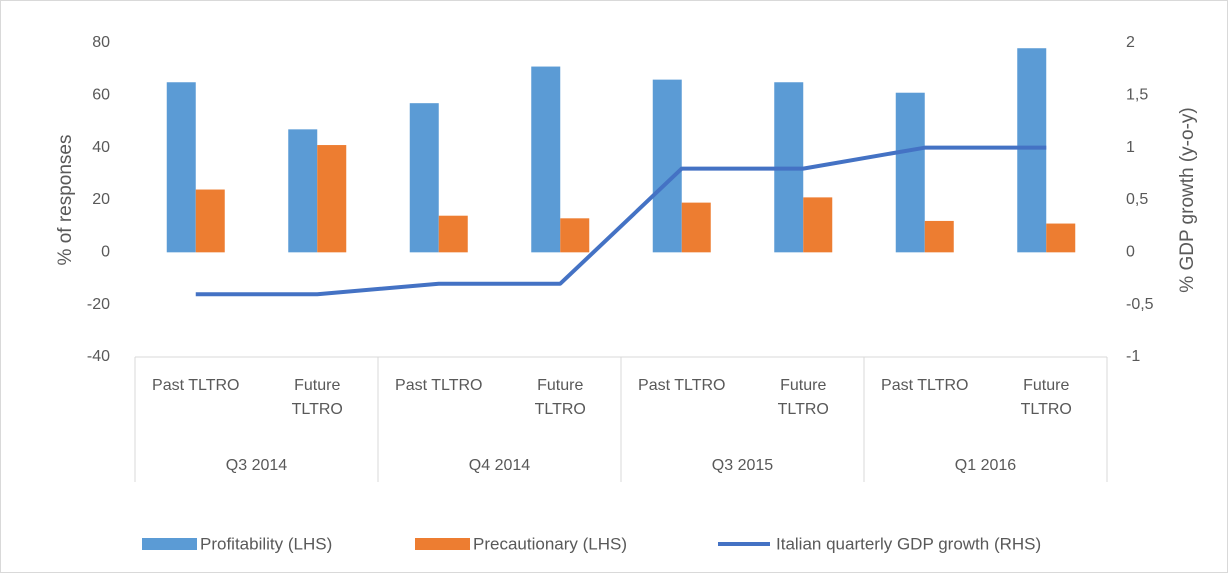  What do you see at coordinates (266, 543) in the screenshot?
I see `legend-label: Profitability (LHS)` at bounding box center [266, 543].